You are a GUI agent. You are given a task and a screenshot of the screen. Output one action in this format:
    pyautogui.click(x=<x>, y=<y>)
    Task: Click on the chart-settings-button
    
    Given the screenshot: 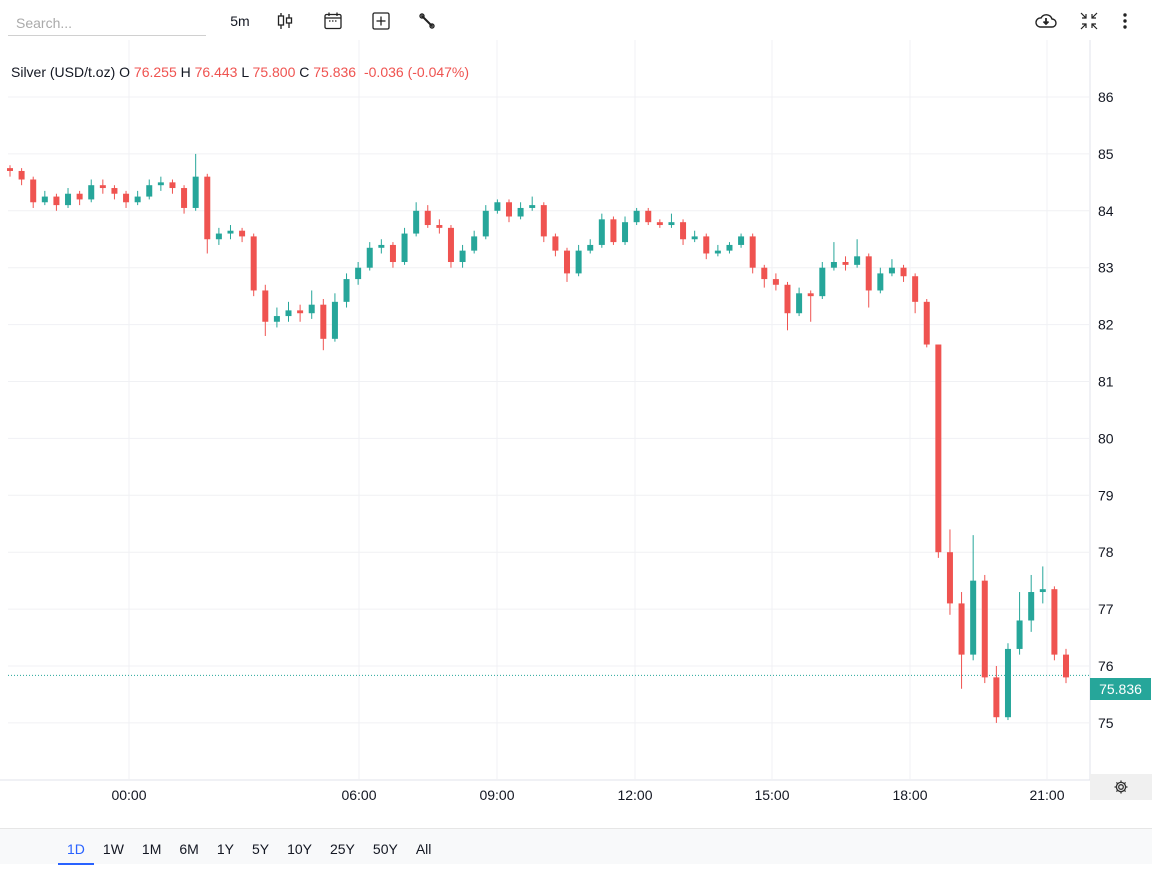 What is the action you would take?
    pyautogui.click(x=1121, y=787)
    